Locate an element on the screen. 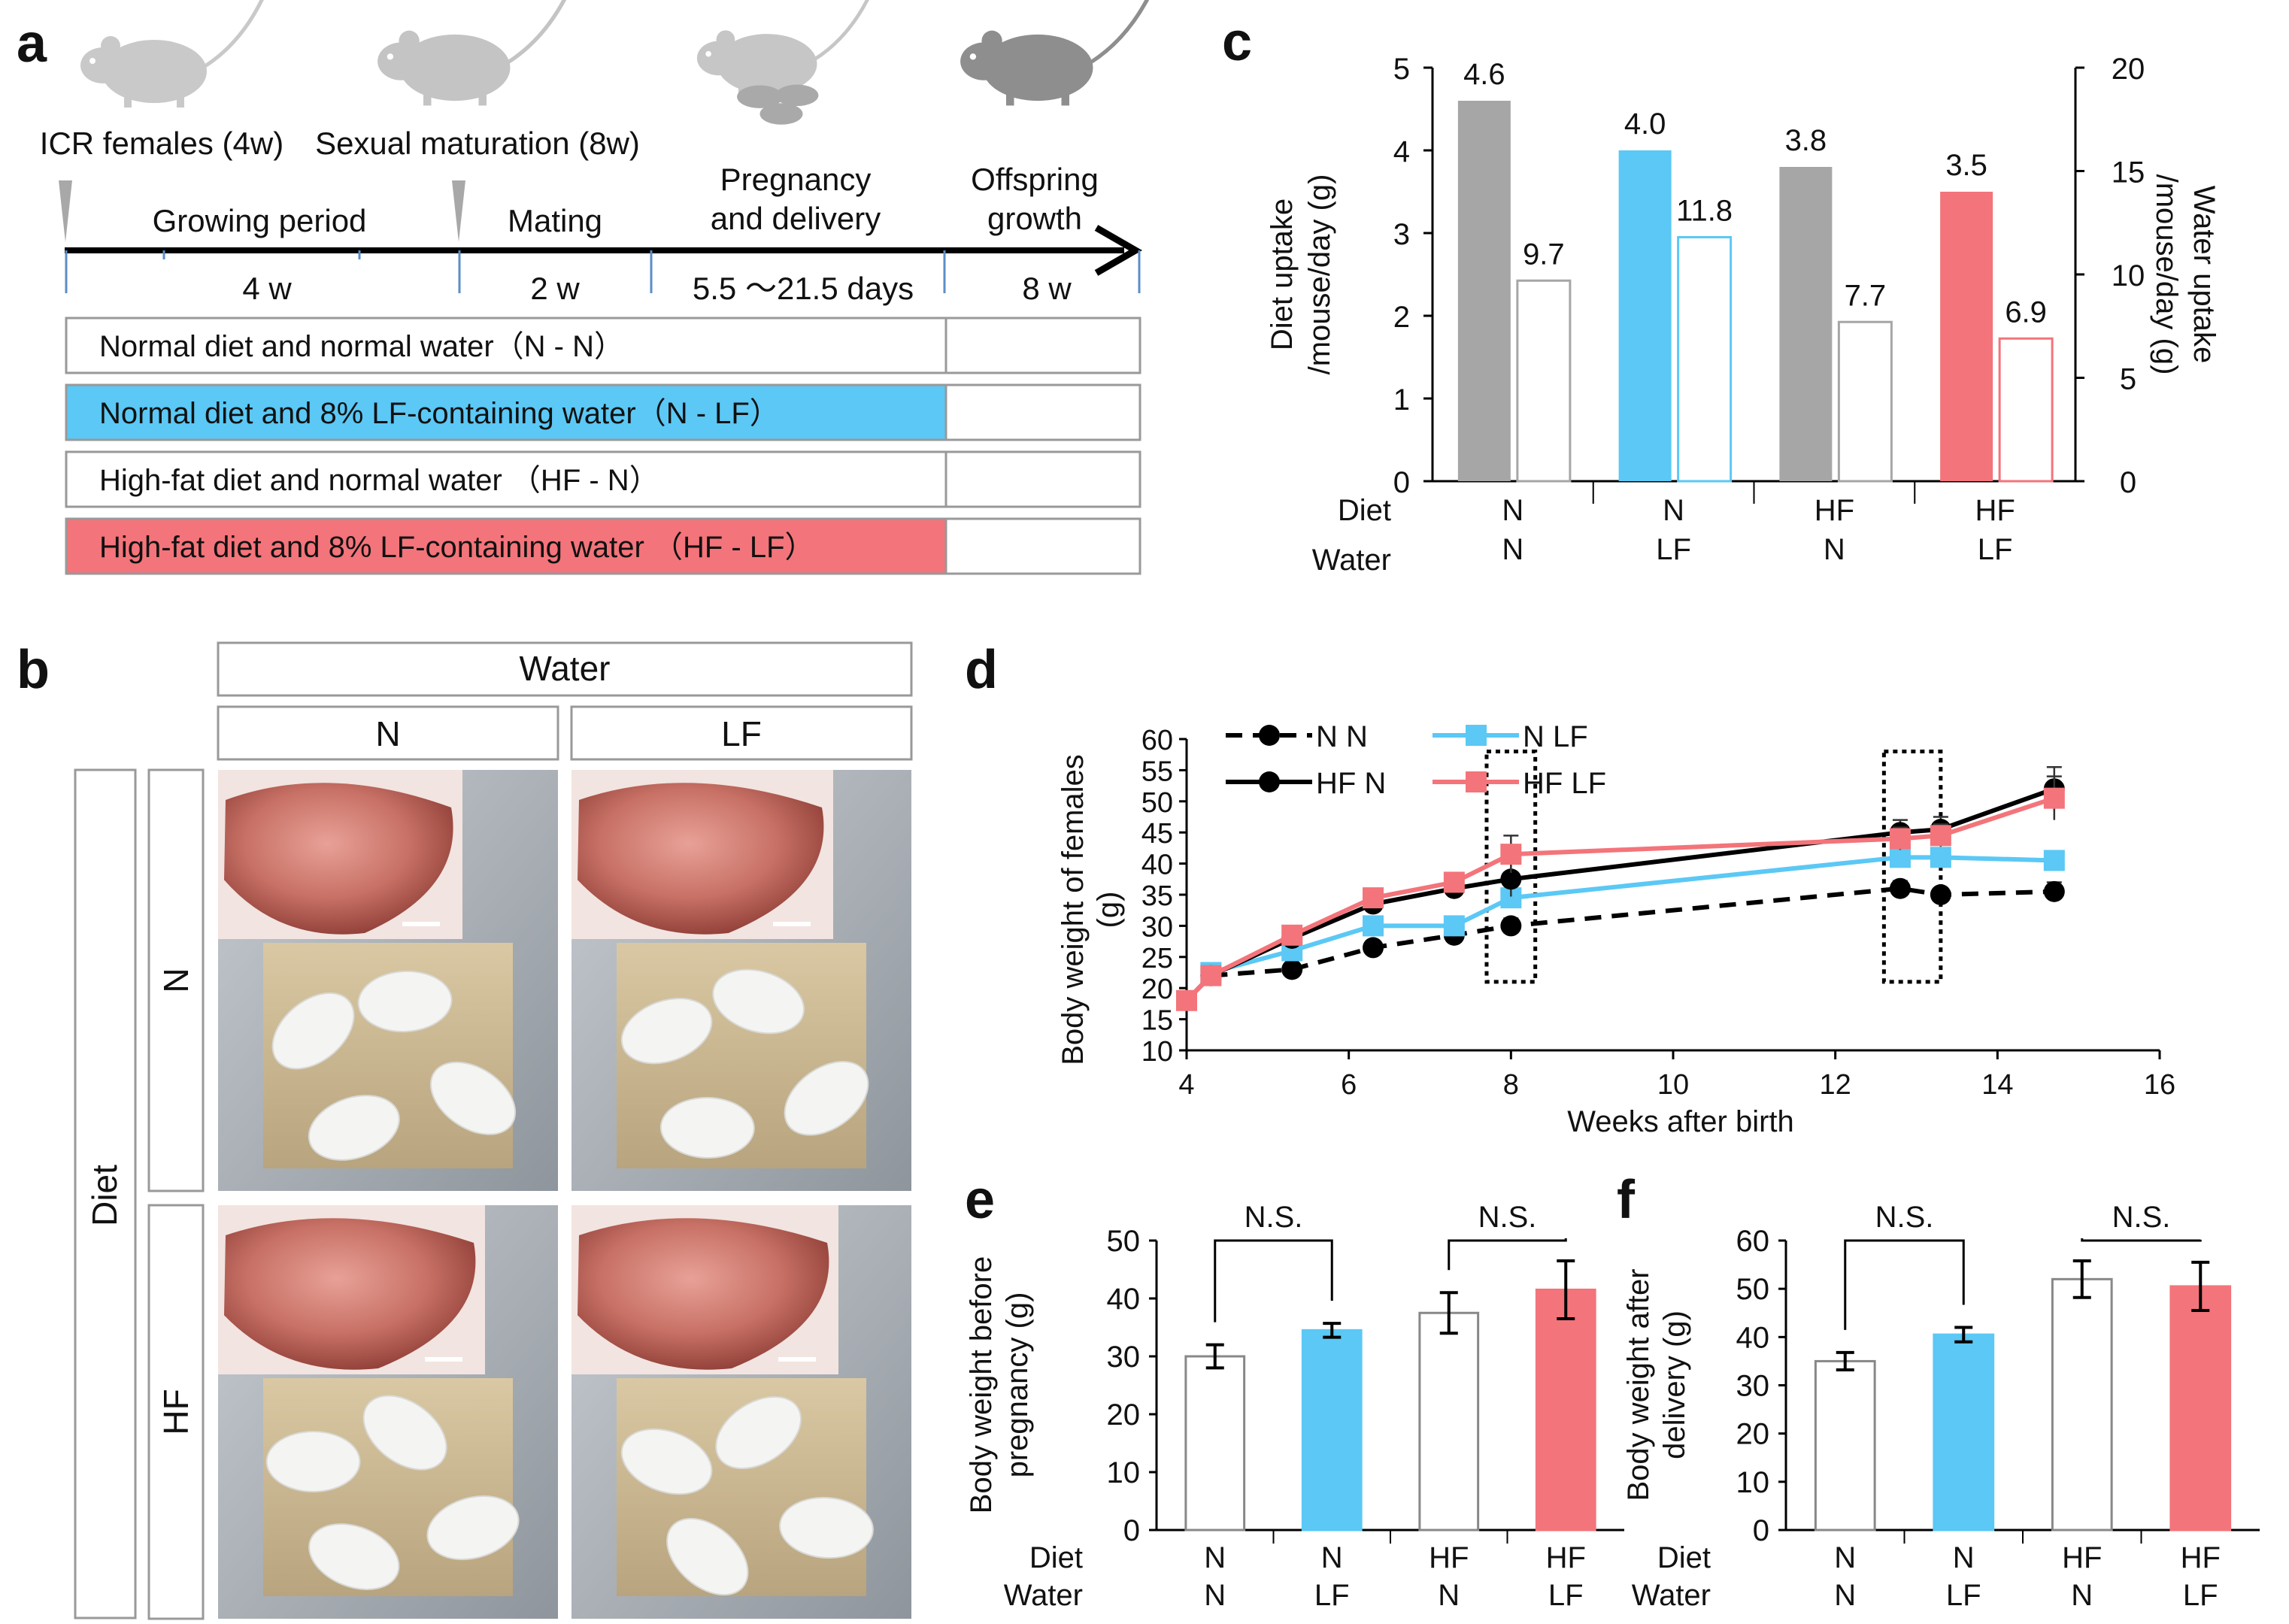  group-label-hf-n: High-fat diet and normal water （HF - N） is located at coordinates (379, 480).